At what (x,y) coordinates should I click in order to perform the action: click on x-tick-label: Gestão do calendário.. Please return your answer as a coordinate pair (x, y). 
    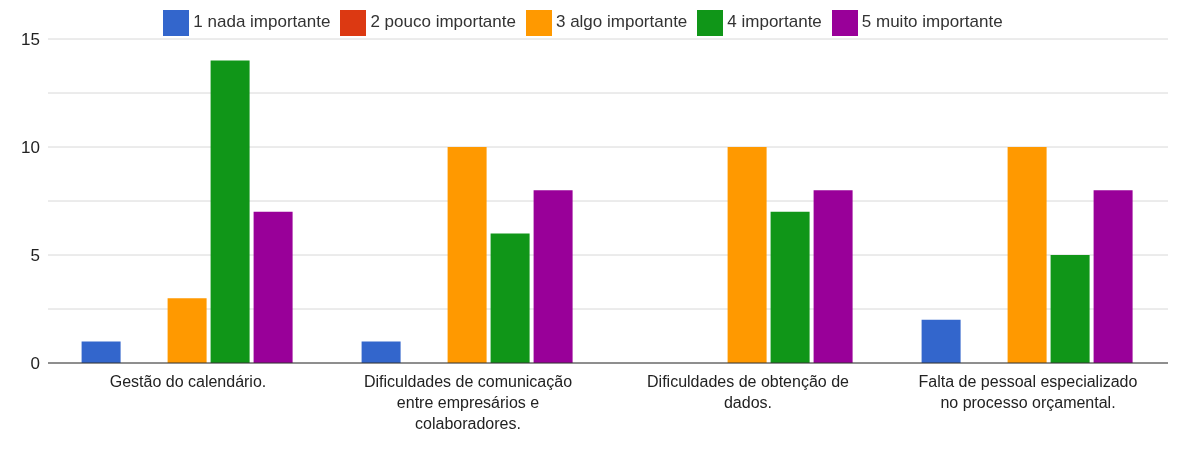
    Looking at the image, I should click on (188, 381).